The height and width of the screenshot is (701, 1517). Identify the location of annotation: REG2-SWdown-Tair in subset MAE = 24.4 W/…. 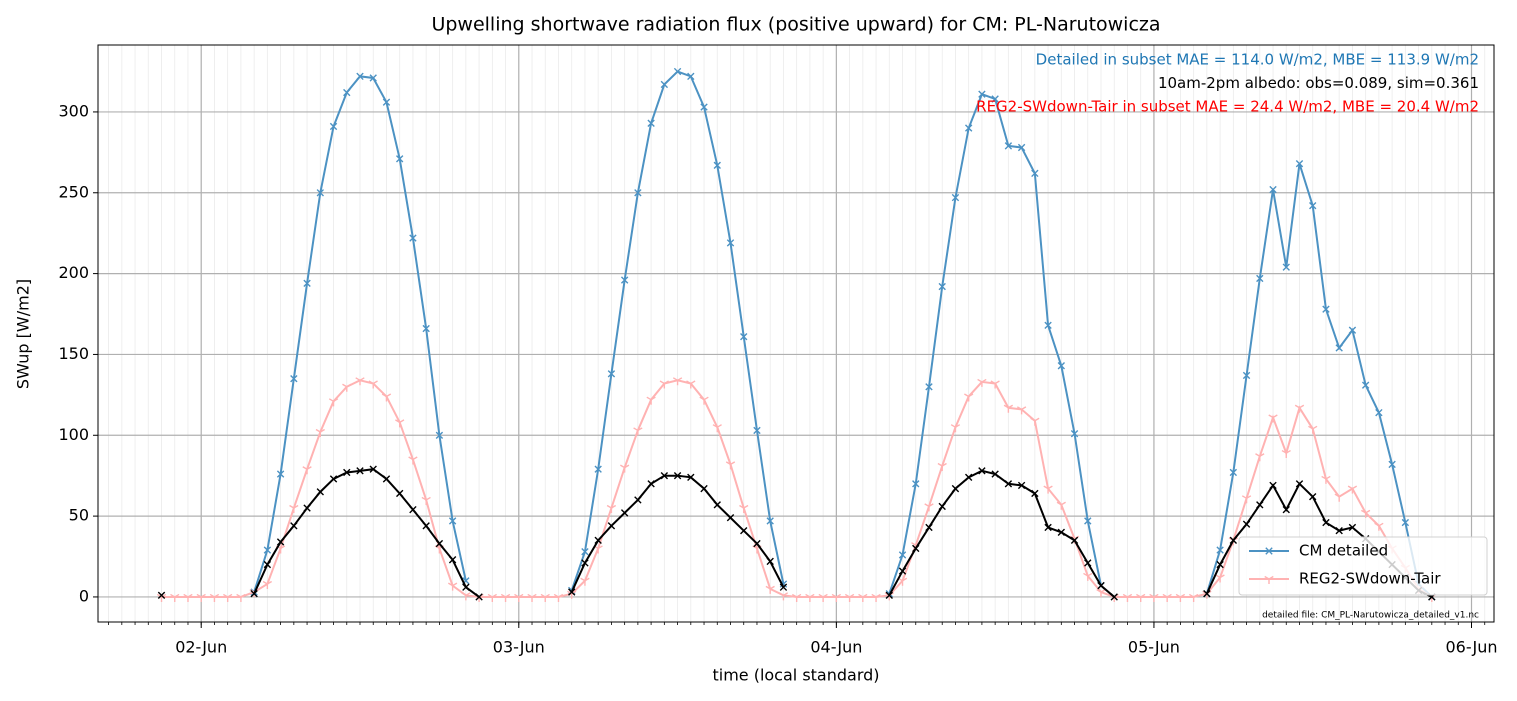
(1227, 107).